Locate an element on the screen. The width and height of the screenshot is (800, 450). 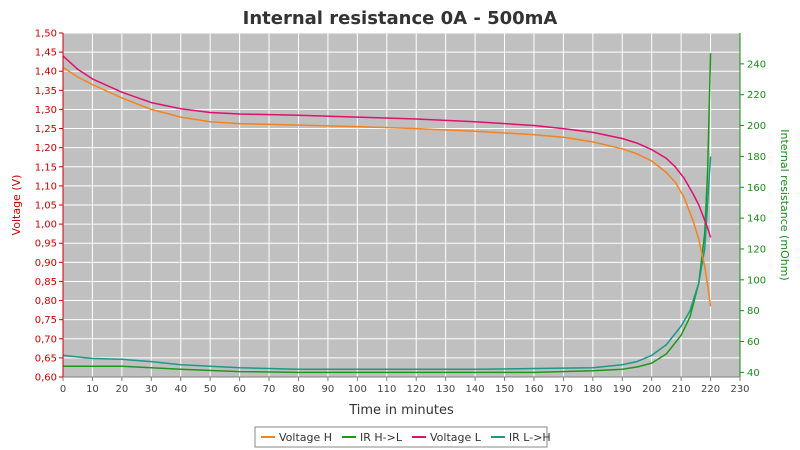
x-tick-label: 190 is located at coordinates (622, 389).